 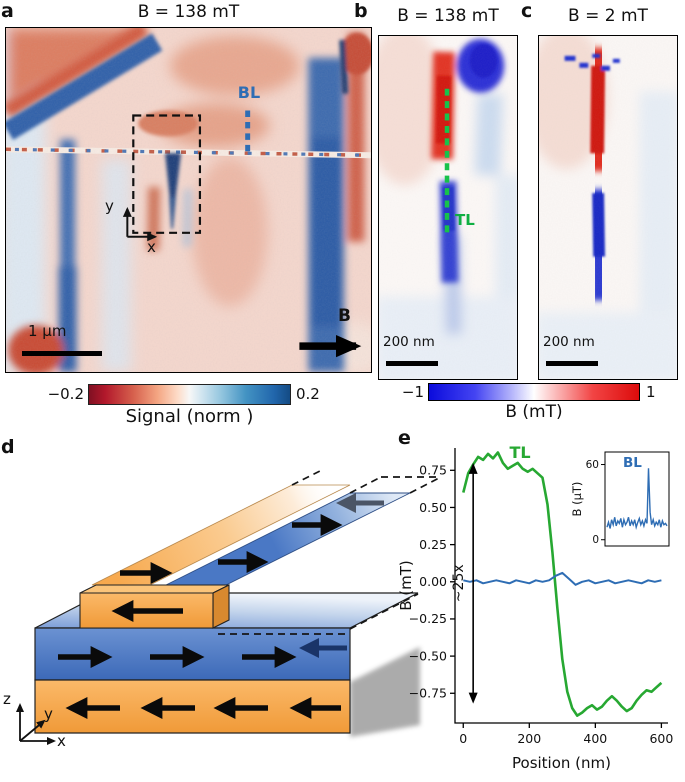 What do you see at coordinates (192, 654) in the screenshot?
I see `middle-layer-front-face` at bounding box center [192, 654].